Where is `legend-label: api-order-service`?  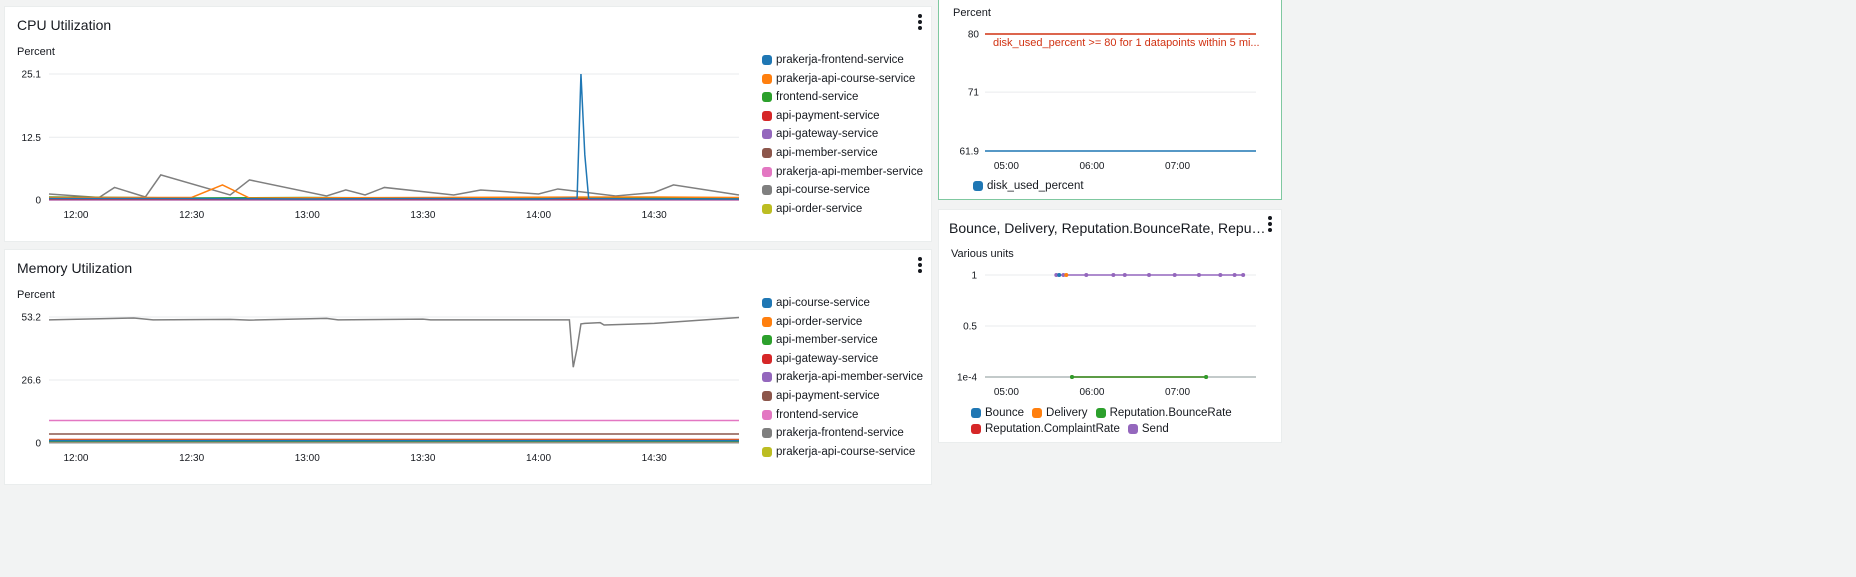 legend-label: api-order-service is located at coordinates (819, 321).